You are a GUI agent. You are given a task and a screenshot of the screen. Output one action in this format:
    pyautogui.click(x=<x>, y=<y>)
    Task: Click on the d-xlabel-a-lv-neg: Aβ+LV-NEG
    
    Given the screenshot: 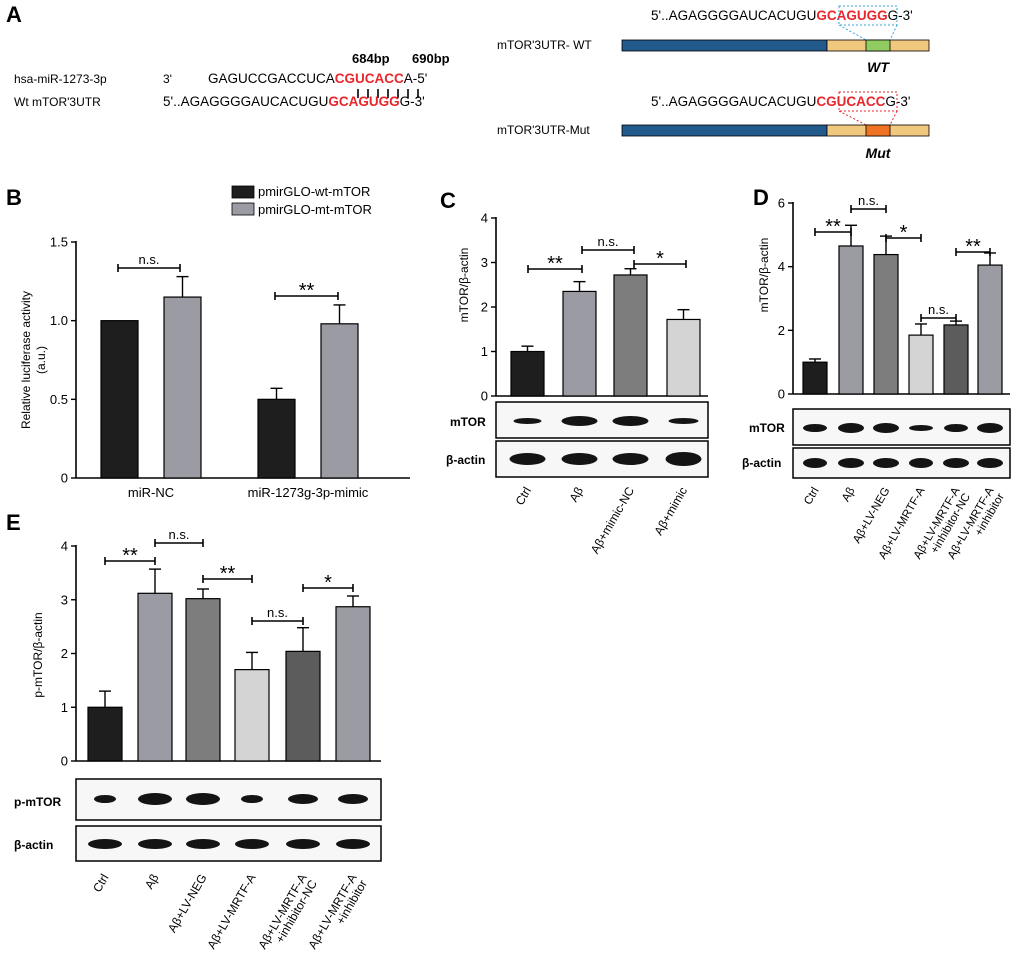 What is the action you would take?
    pyautogui.click(x=872, y=515)
    